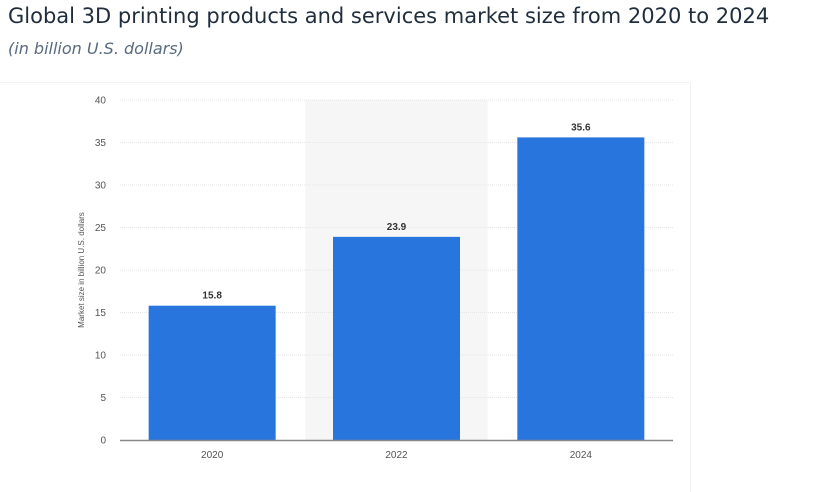 This screenshot has height=492, width=828. Describe the element at coordinates (581, 455) in the screenshot. I see `x-tick-label: 2024` at that location.